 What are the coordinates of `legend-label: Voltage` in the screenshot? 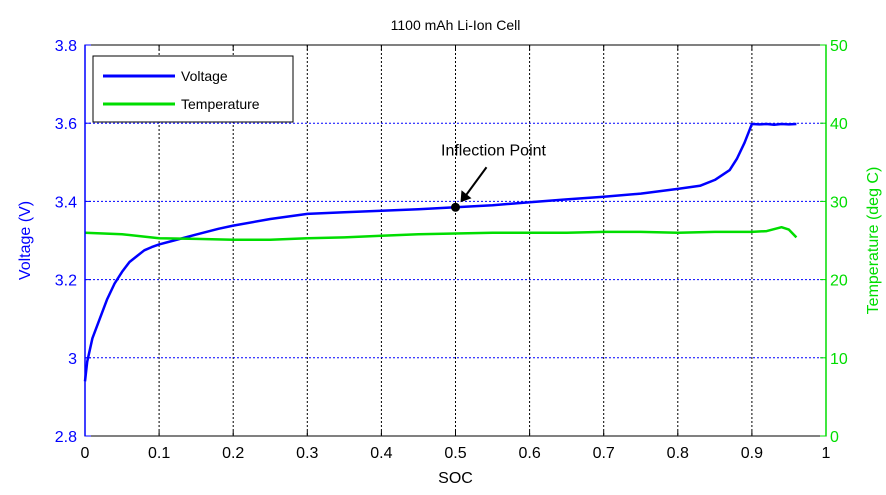 It's located at (204, 76).